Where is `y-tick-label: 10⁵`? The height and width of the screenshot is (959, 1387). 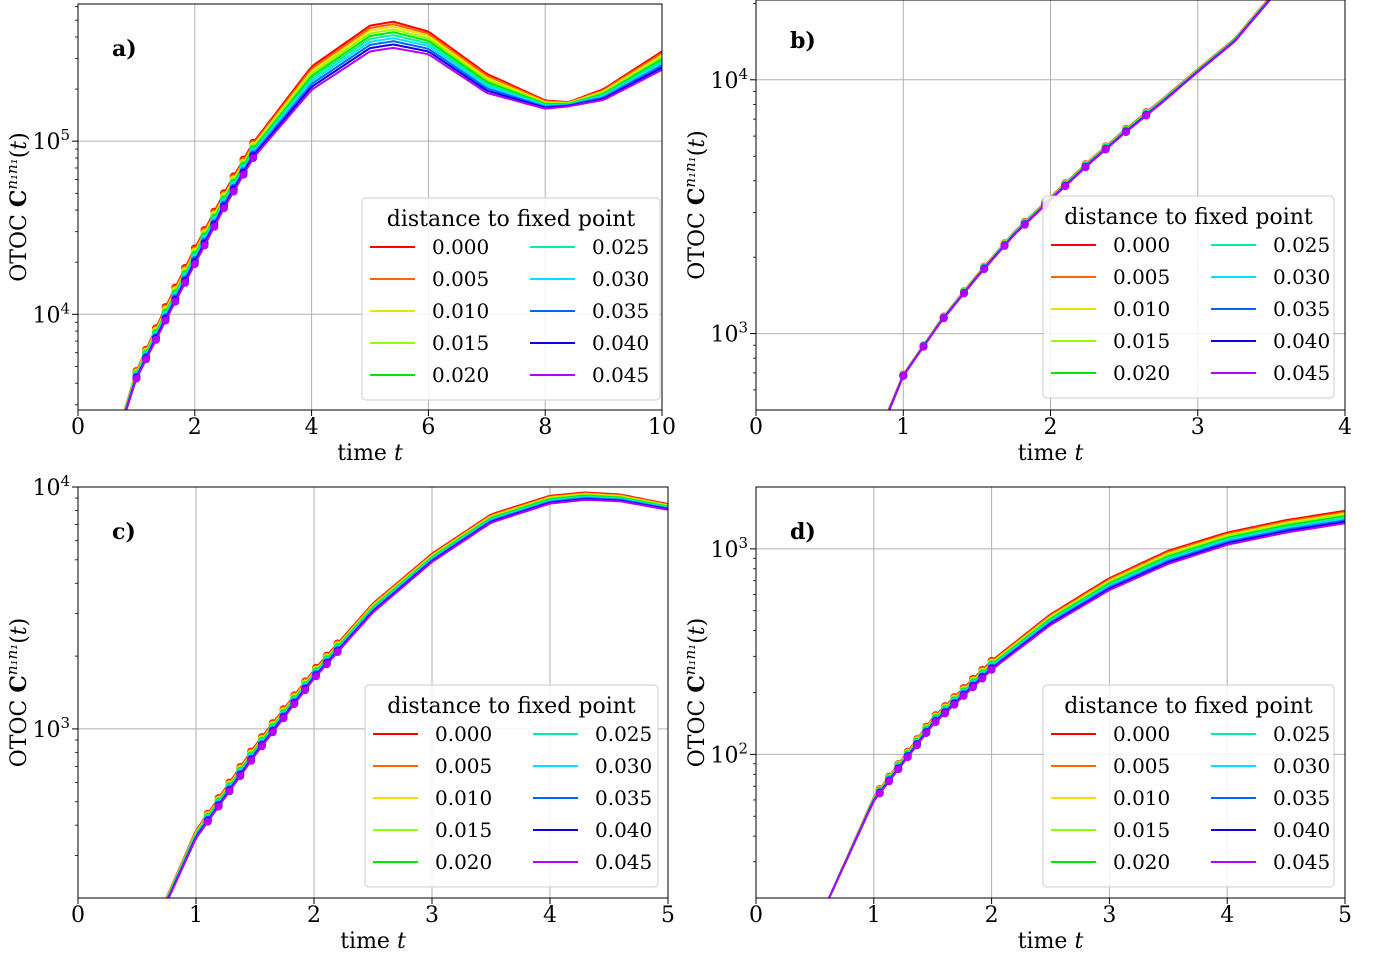
y-tick-label: 10⁵ is located at coordinates (51, 140).